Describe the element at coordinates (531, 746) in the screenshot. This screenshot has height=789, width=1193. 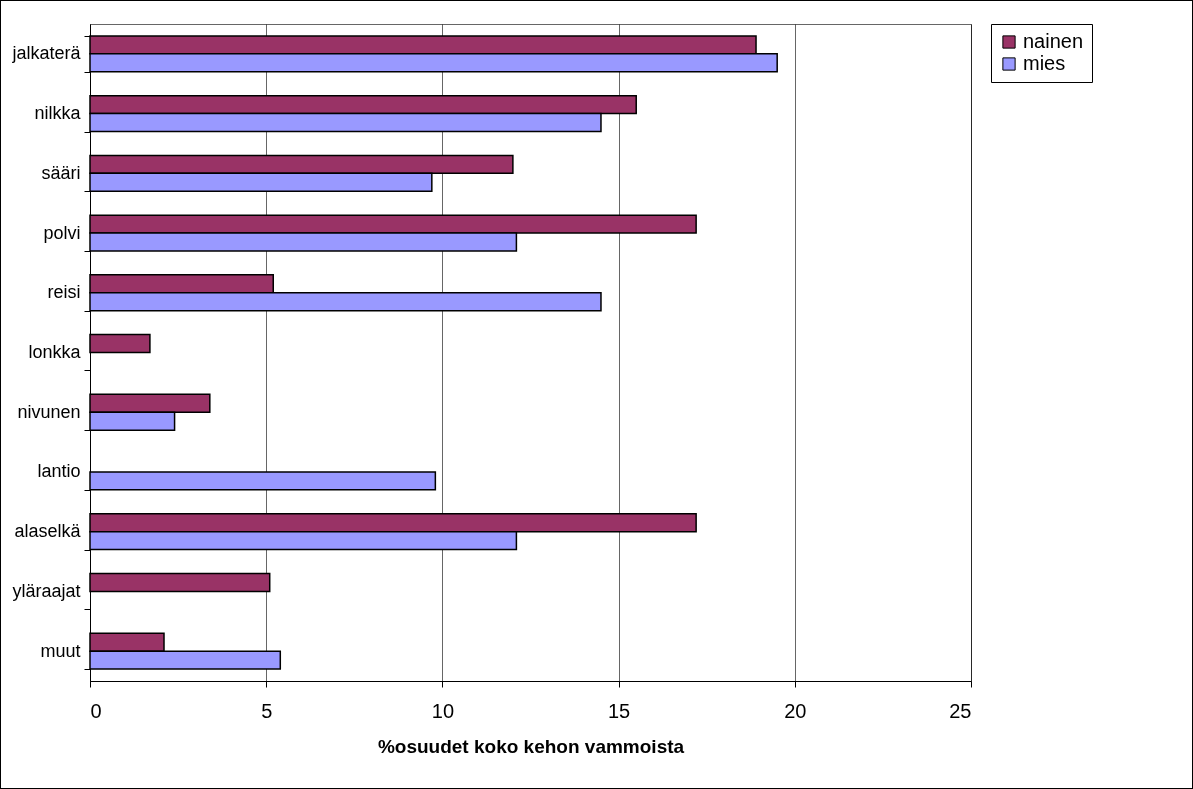
I see `x-axis-title: %osuudet koko kehon vammoista` at that location.